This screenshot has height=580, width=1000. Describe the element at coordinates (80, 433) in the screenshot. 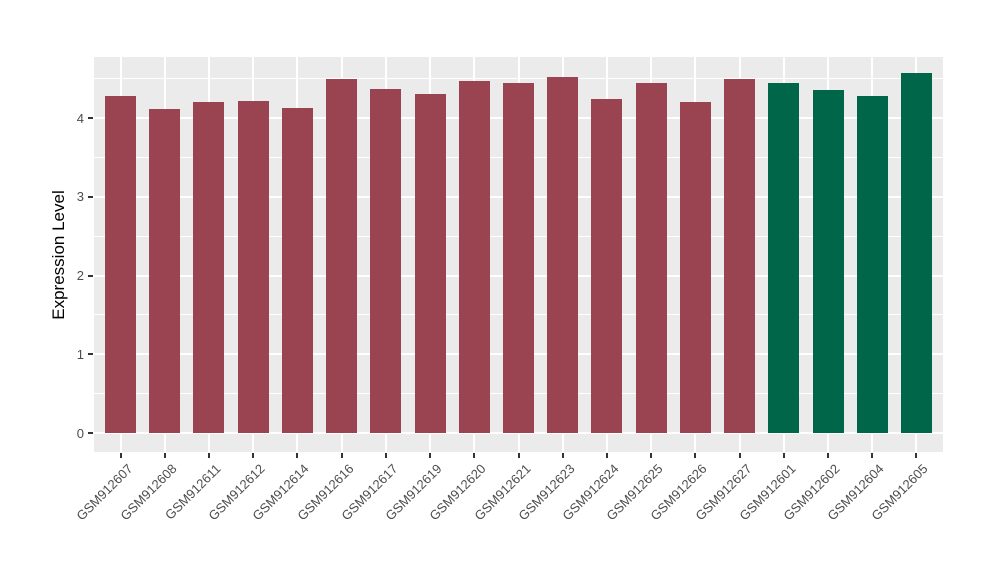

I see `y-tick-label: 0` at that location.